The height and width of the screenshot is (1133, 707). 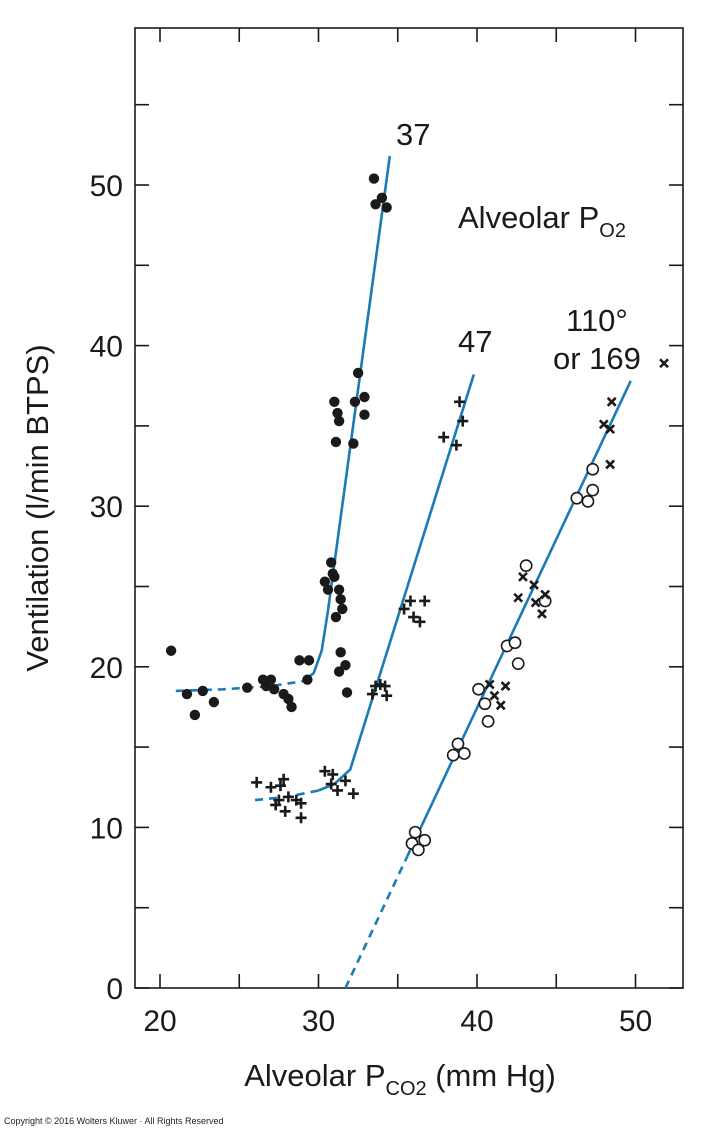 I want to click on curve-label-47: 47, so click(x=475, y=341).